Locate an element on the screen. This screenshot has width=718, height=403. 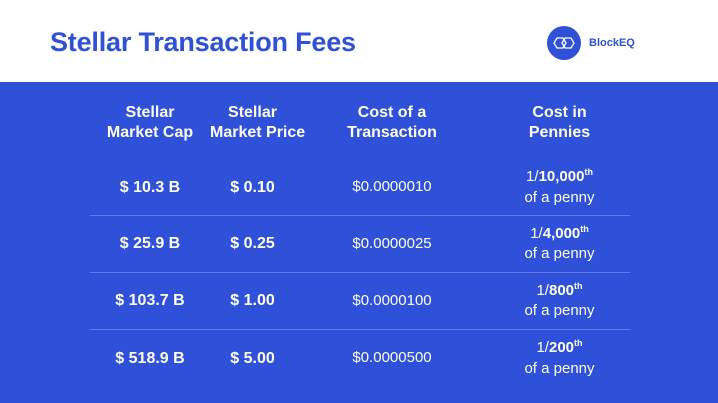
column-header-market-cap: Stellar Market Cap is located at coordinates (150, 123).